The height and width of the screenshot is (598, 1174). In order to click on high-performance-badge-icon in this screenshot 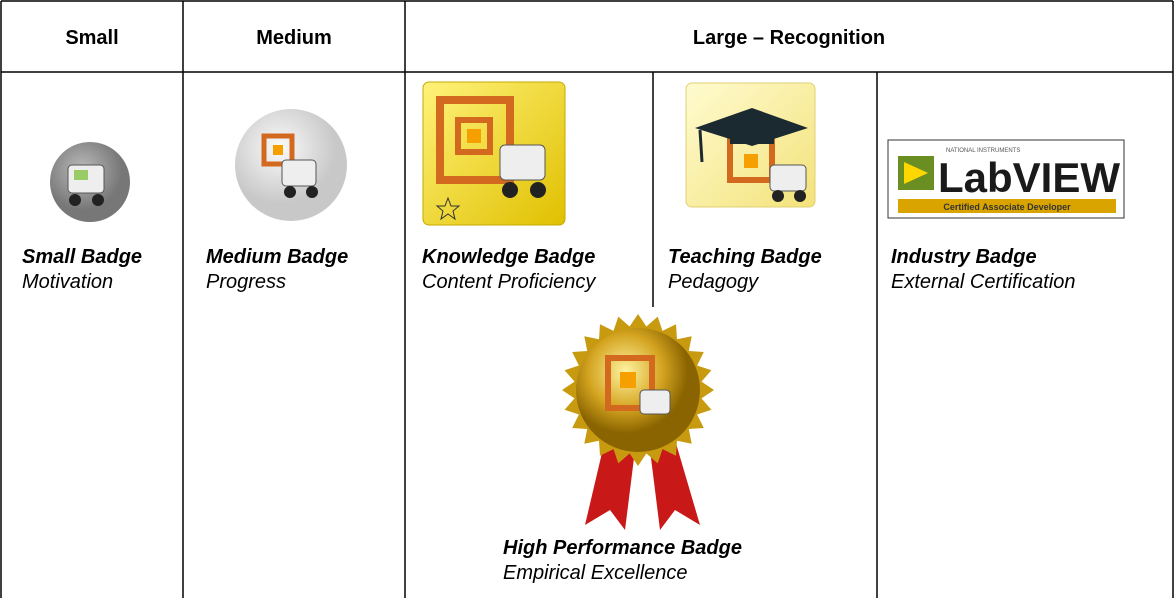, I will do `click(638, 422)`.